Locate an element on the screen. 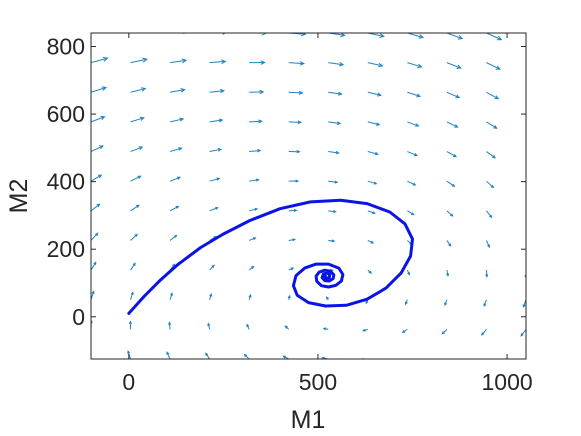  trajectory-layer is located at coordinates (270, 256).